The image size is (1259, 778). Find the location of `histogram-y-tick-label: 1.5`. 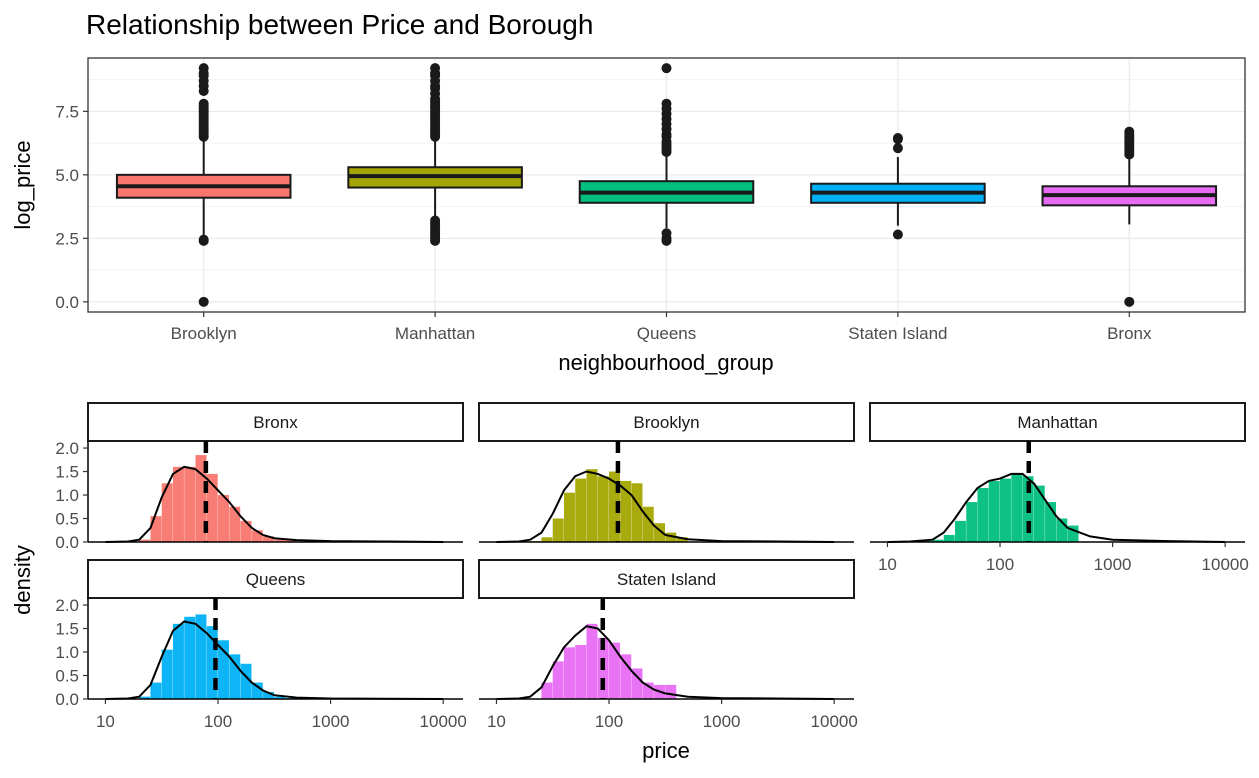

histogram-y-tick-label: 1.5 is located at coordinates (67, 629).